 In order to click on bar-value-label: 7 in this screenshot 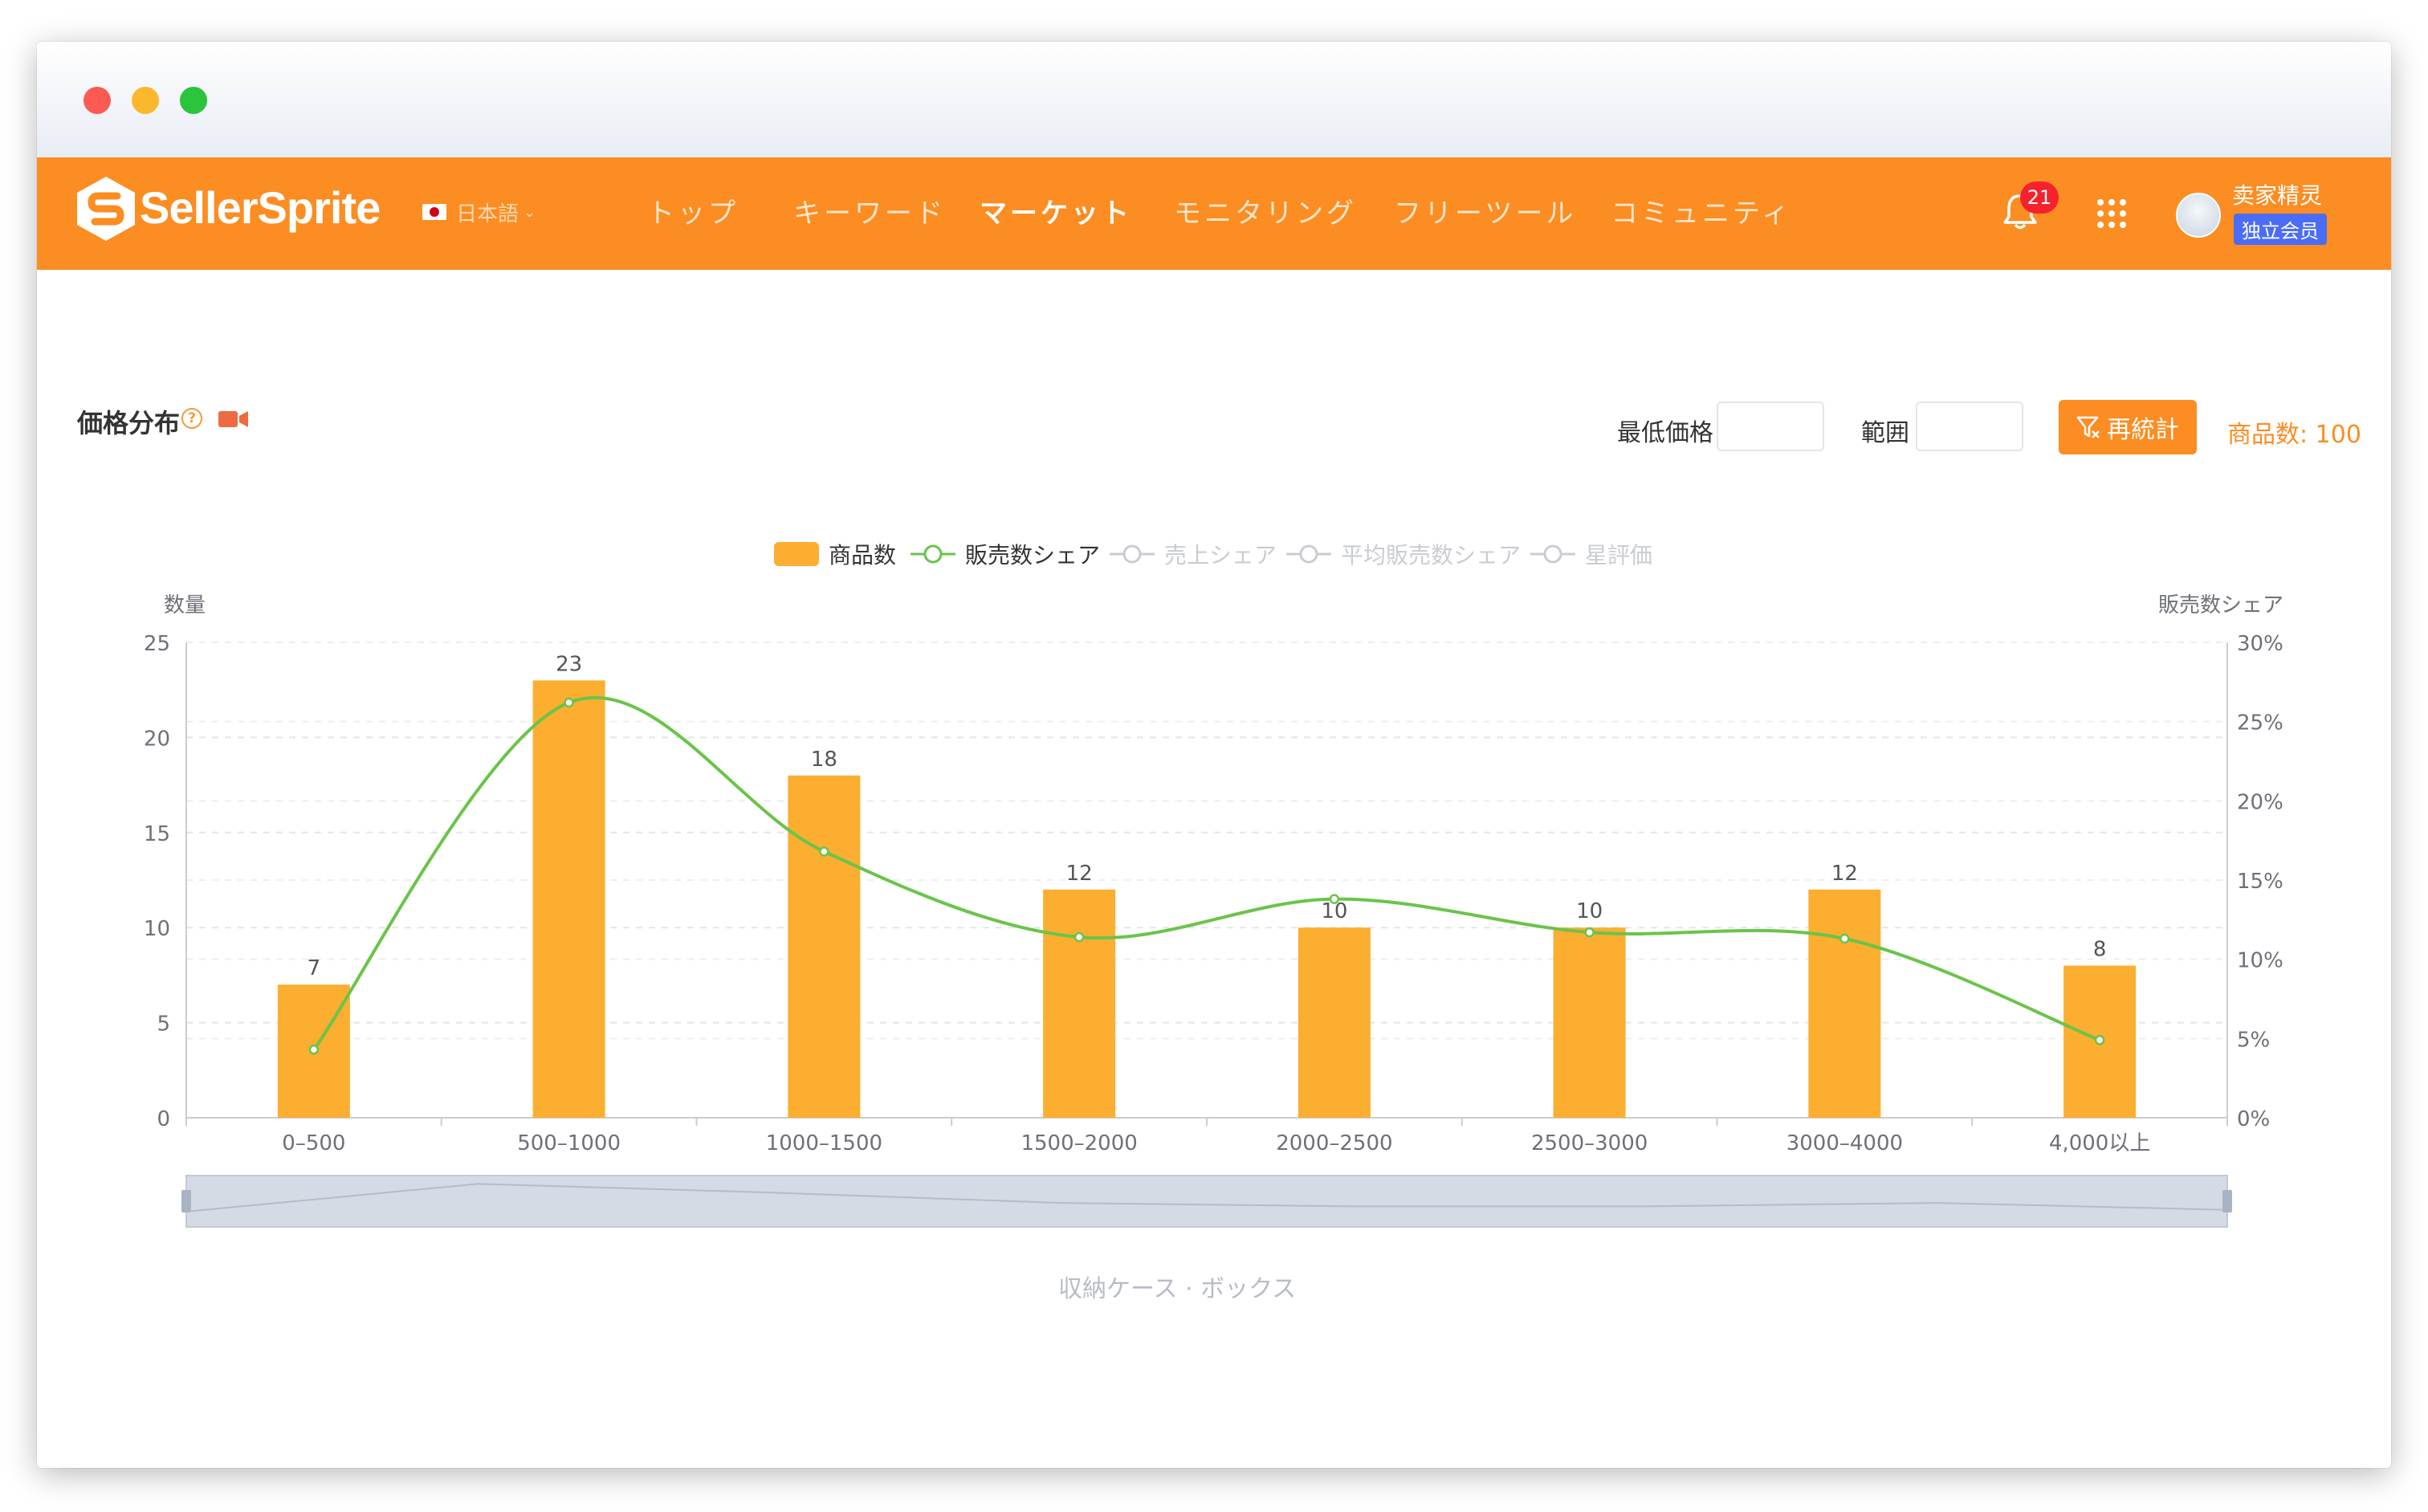, I will do `click(314, 968)`.